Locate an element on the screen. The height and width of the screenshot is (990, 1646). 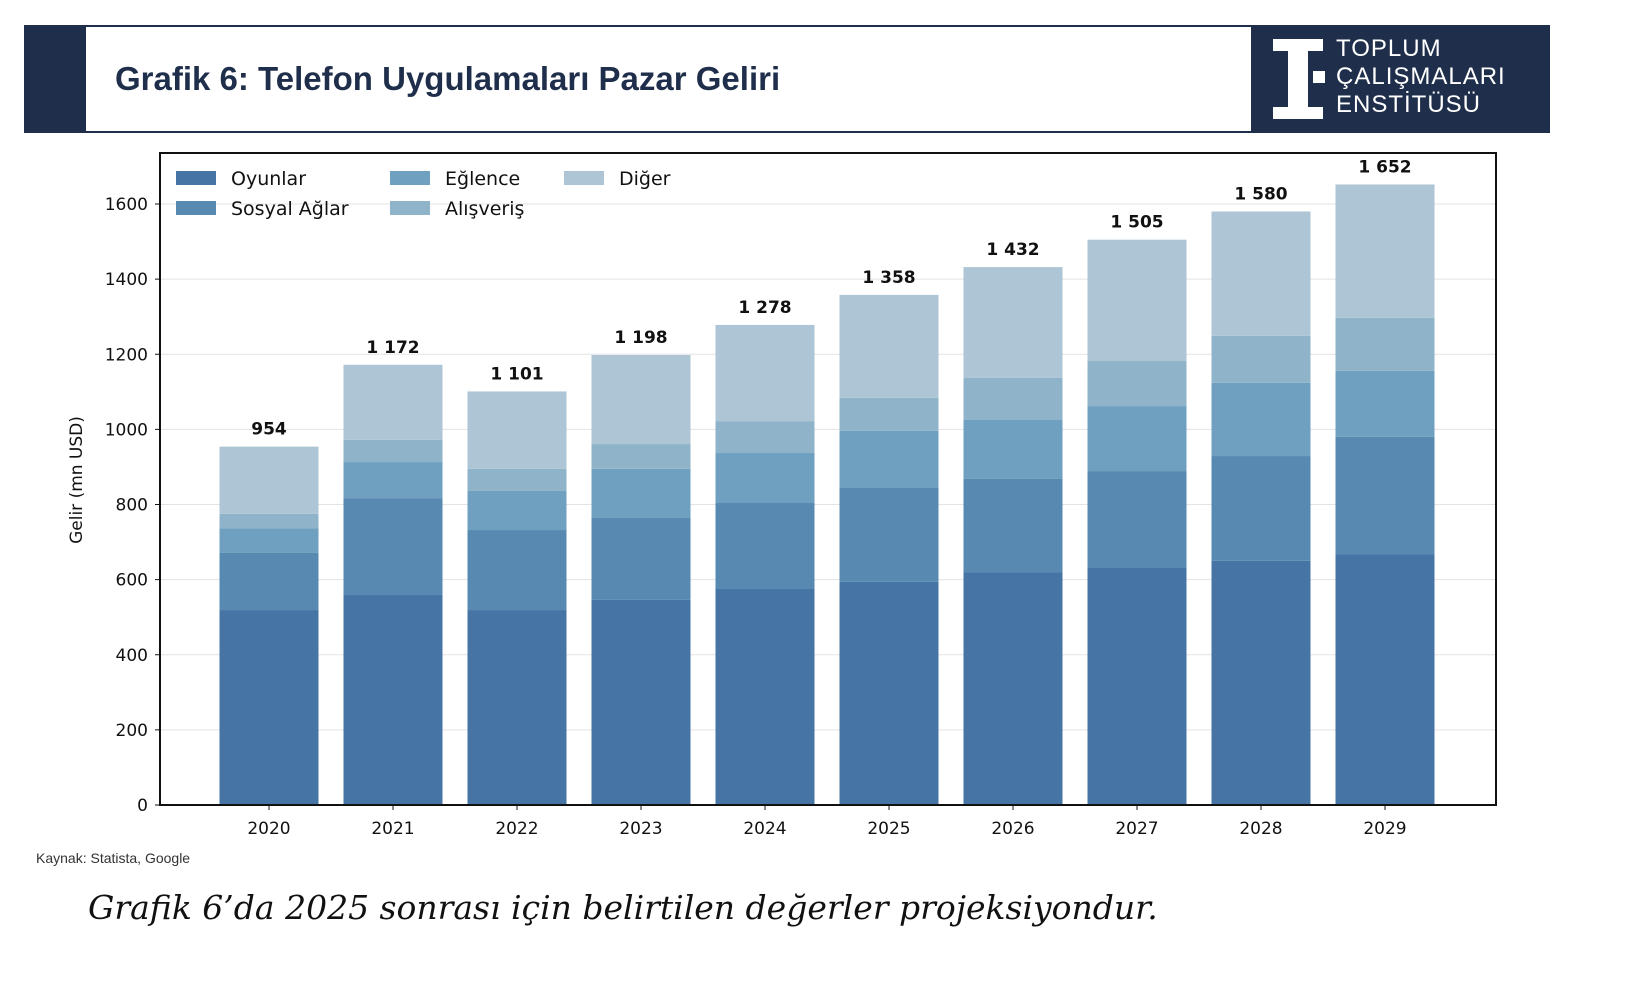
y-tick-label: 600 is located at coordinates (132, 581).